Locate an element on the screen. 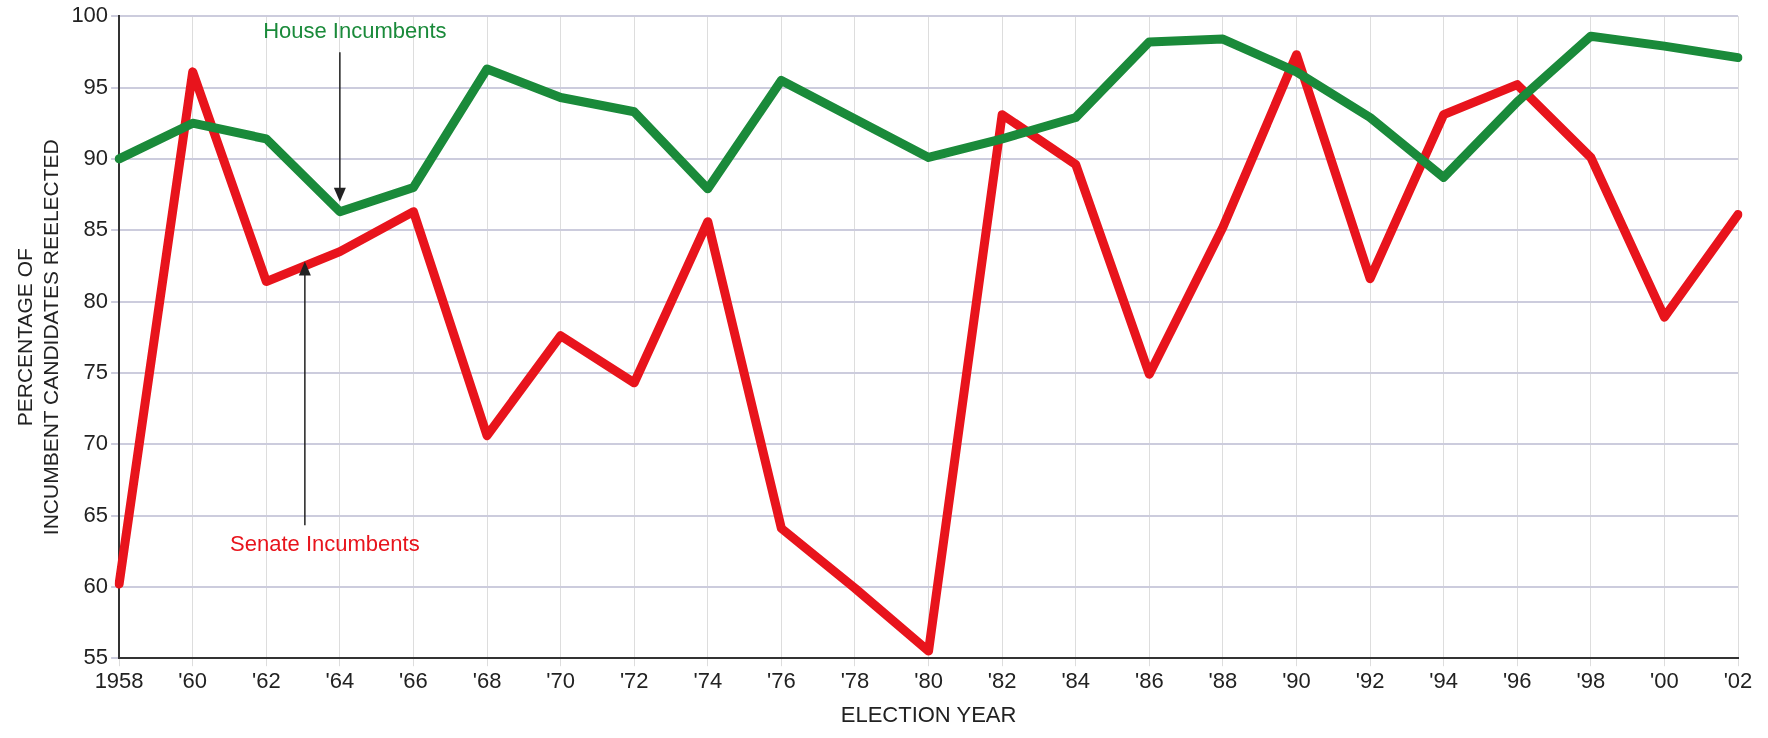  x-tick-label: '84 is located at coordinates (1076, 681).